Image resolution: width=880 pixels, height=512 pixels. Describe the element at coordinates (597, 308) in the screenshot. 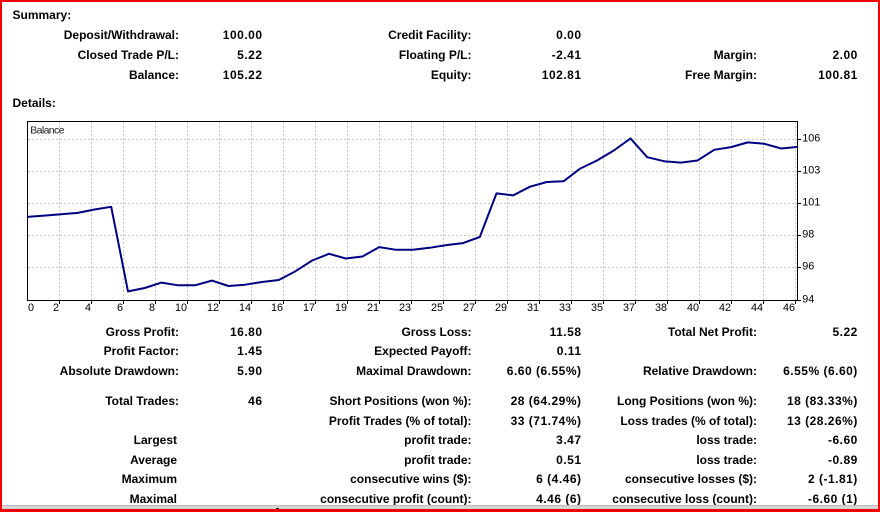

I see `svg-text: 35` at that location.